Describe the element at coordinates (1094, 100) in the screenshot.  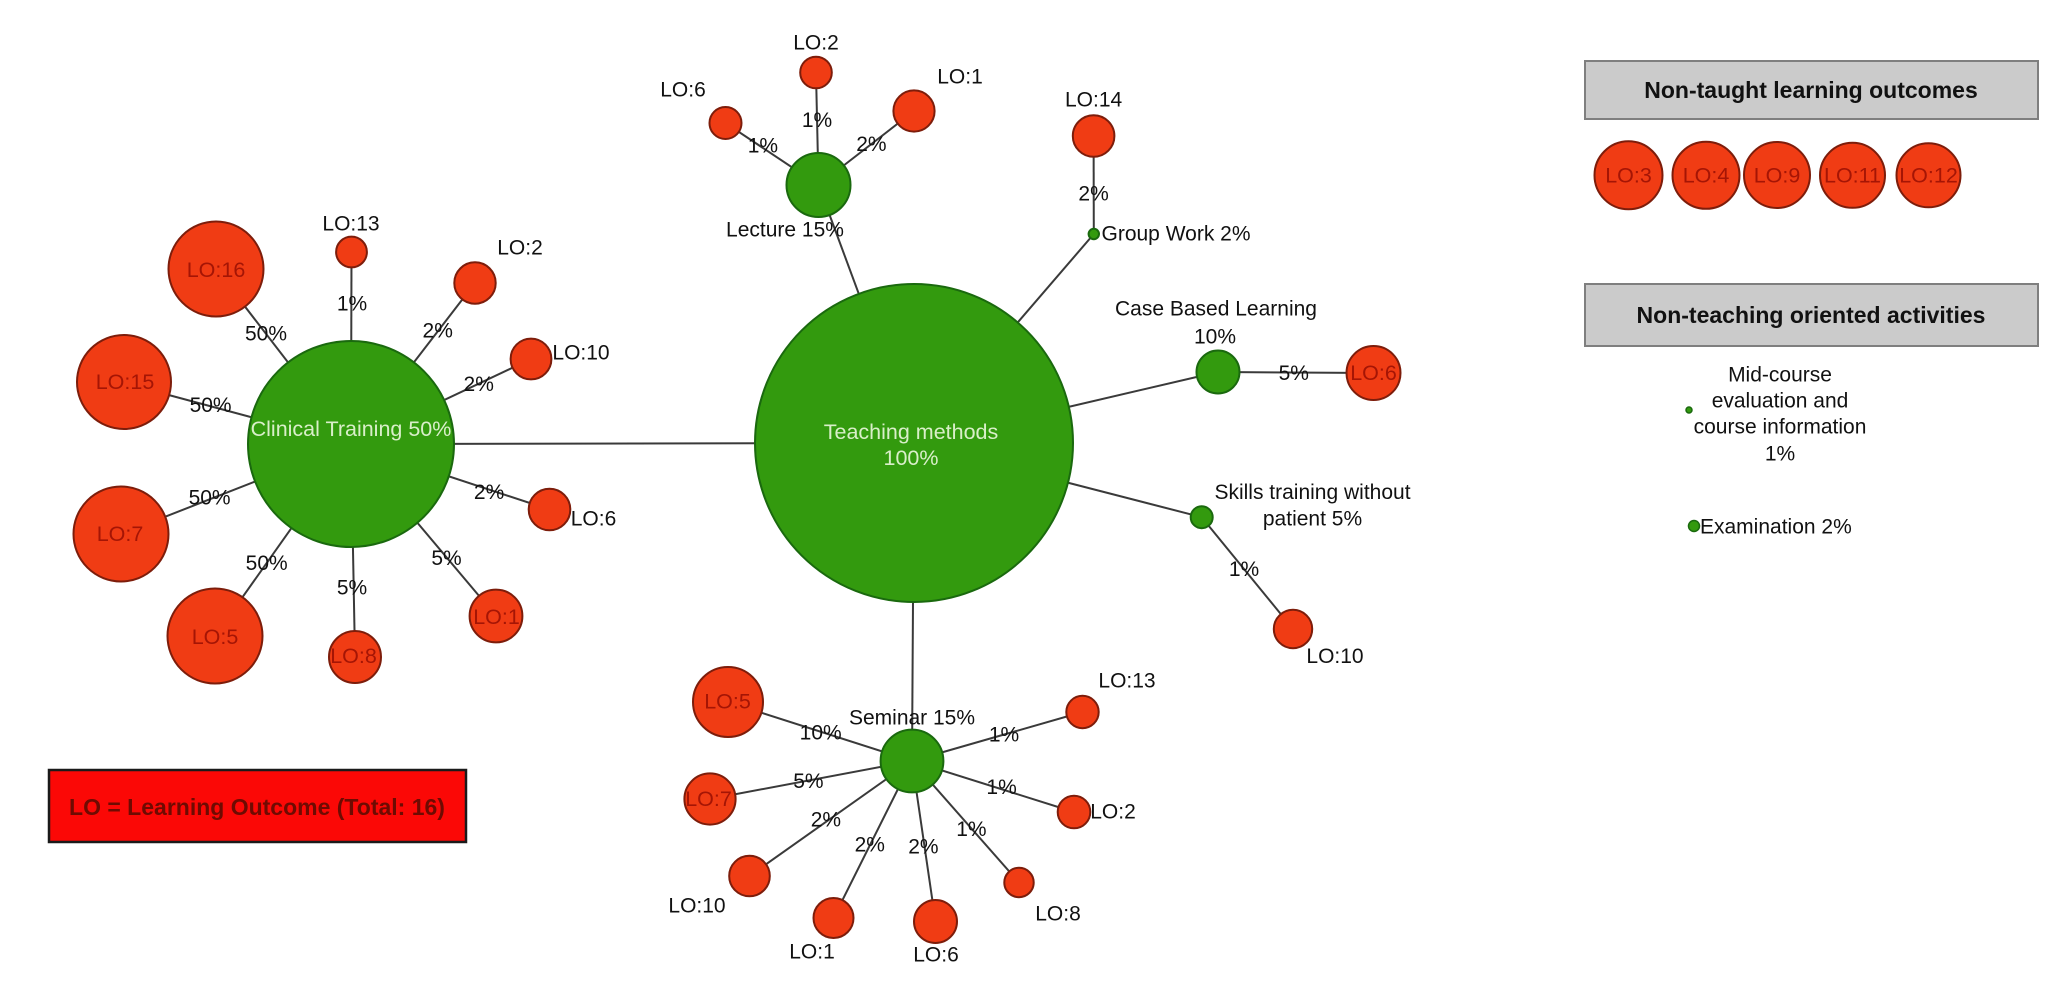
I see `svg-text: LO:14` at that location.